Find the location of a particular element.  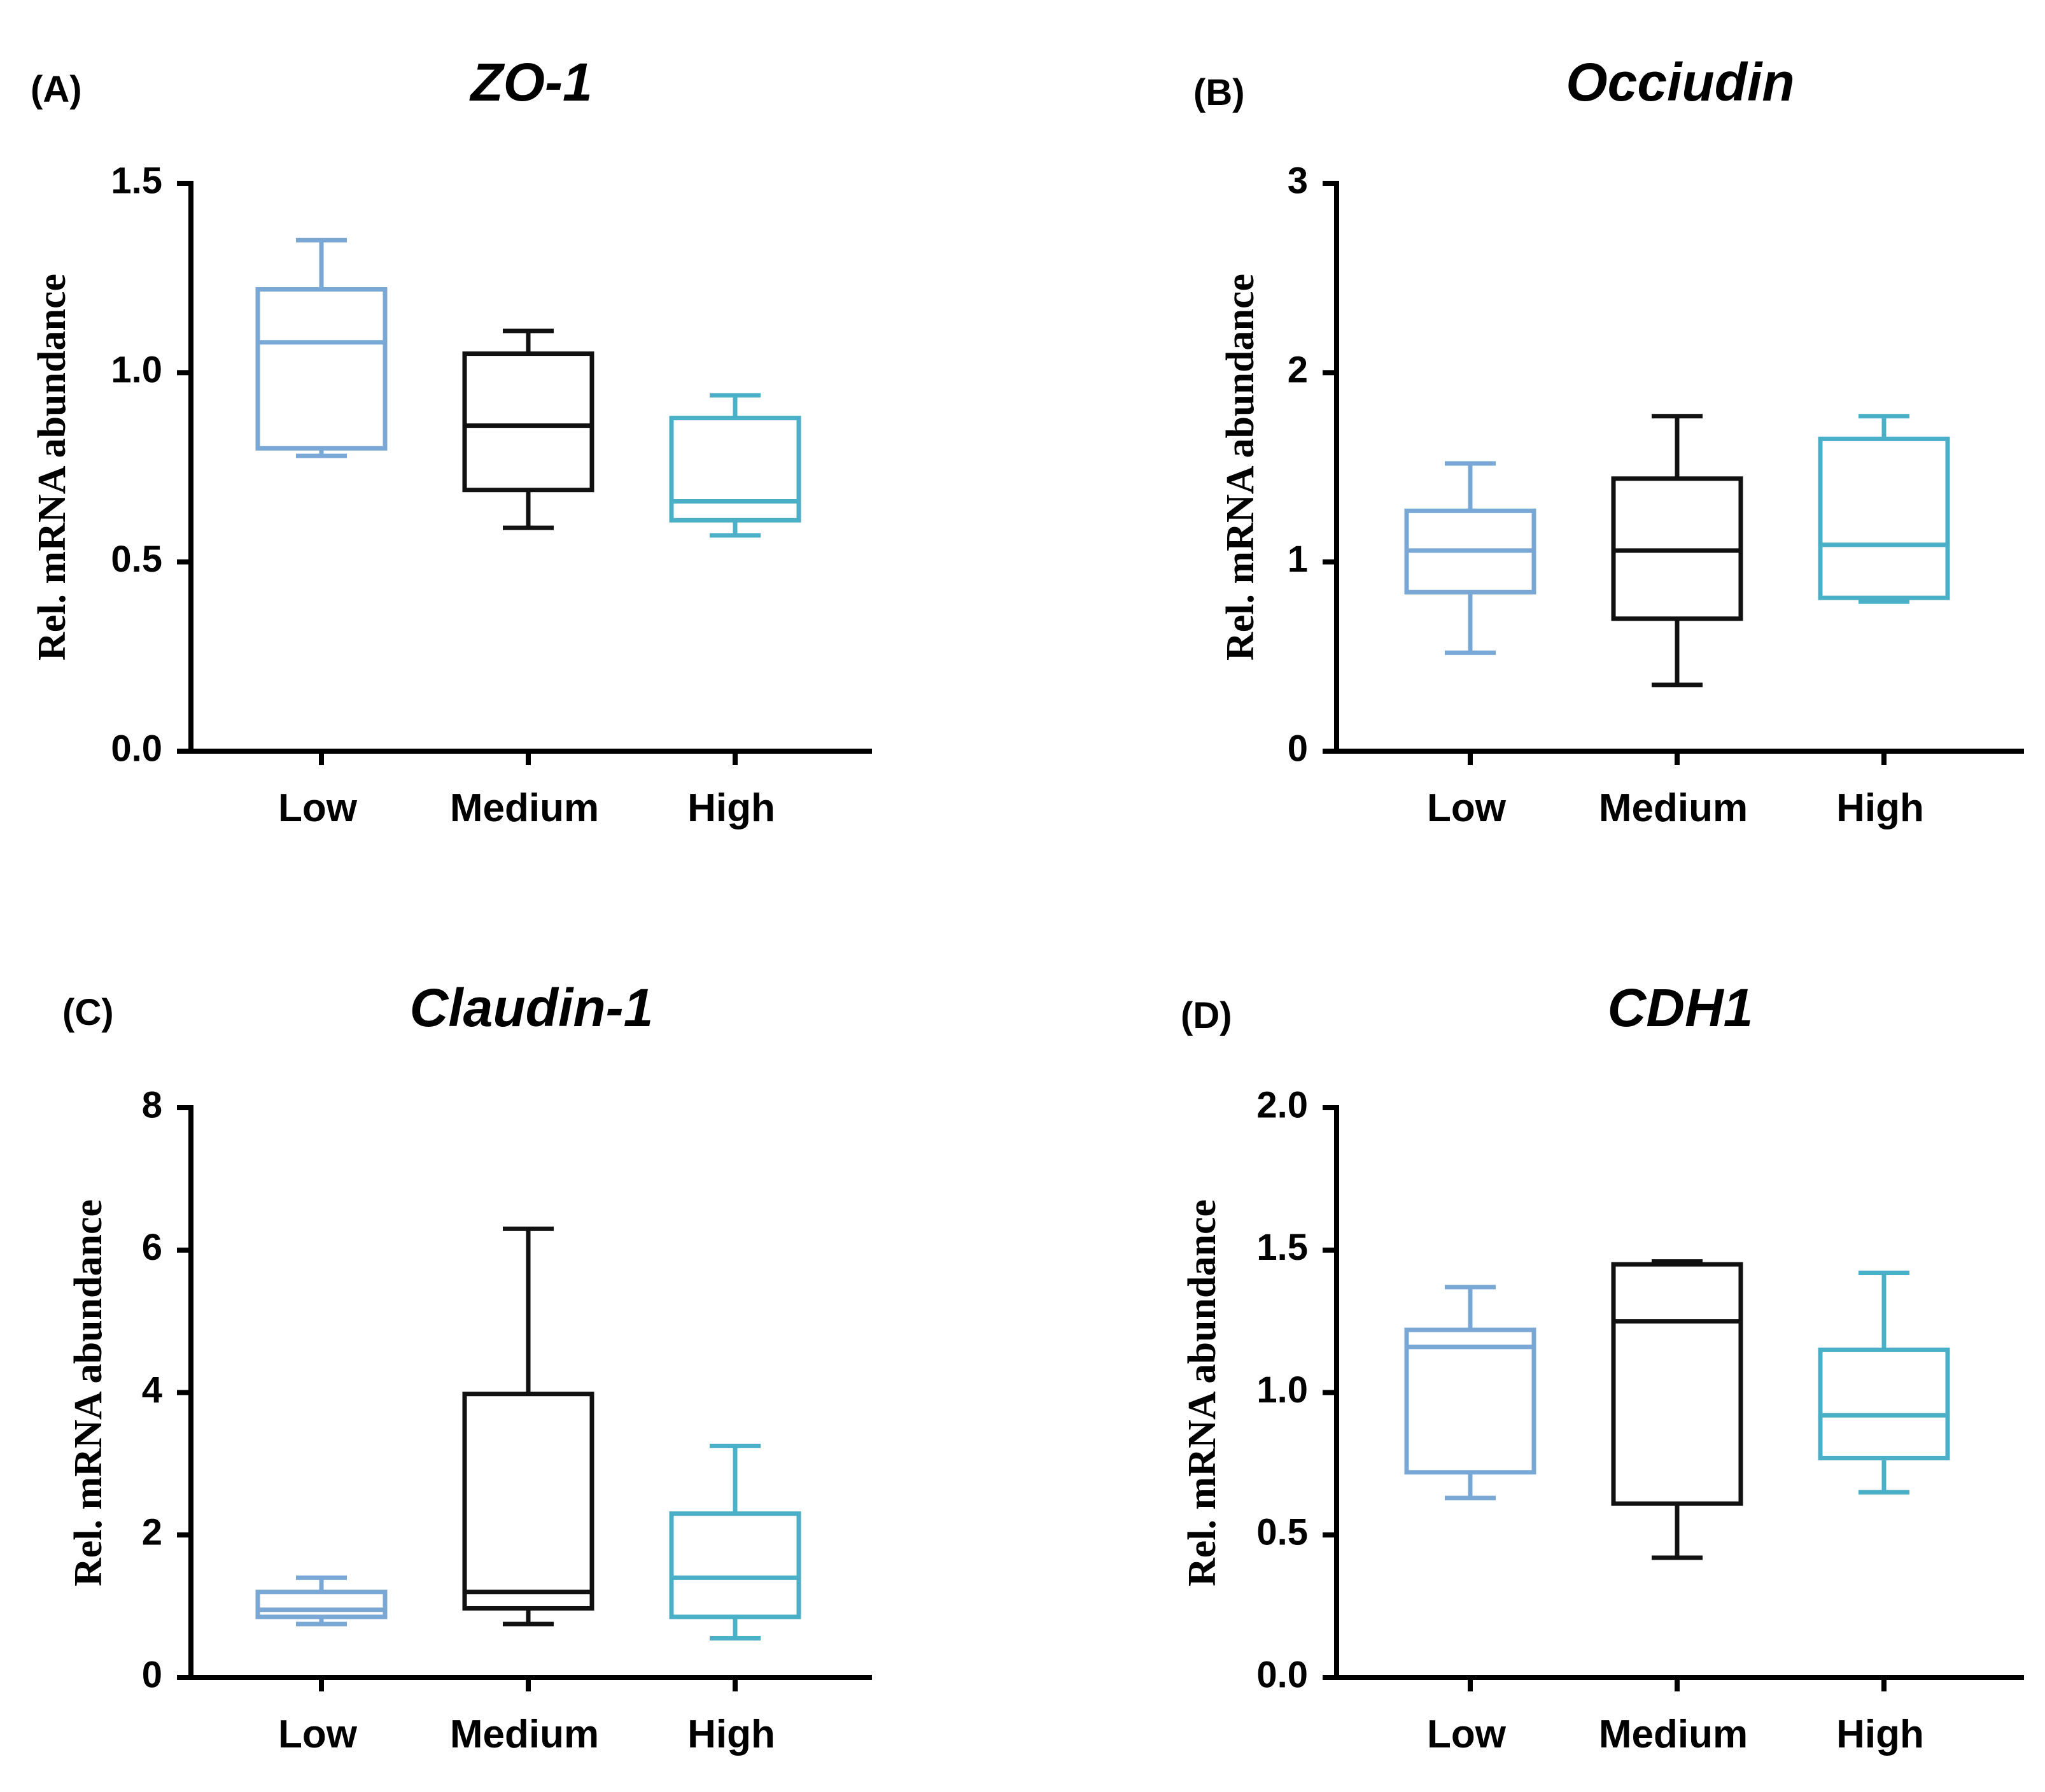

chart-title: CDH1 is located at coordinates (1680, 1008).